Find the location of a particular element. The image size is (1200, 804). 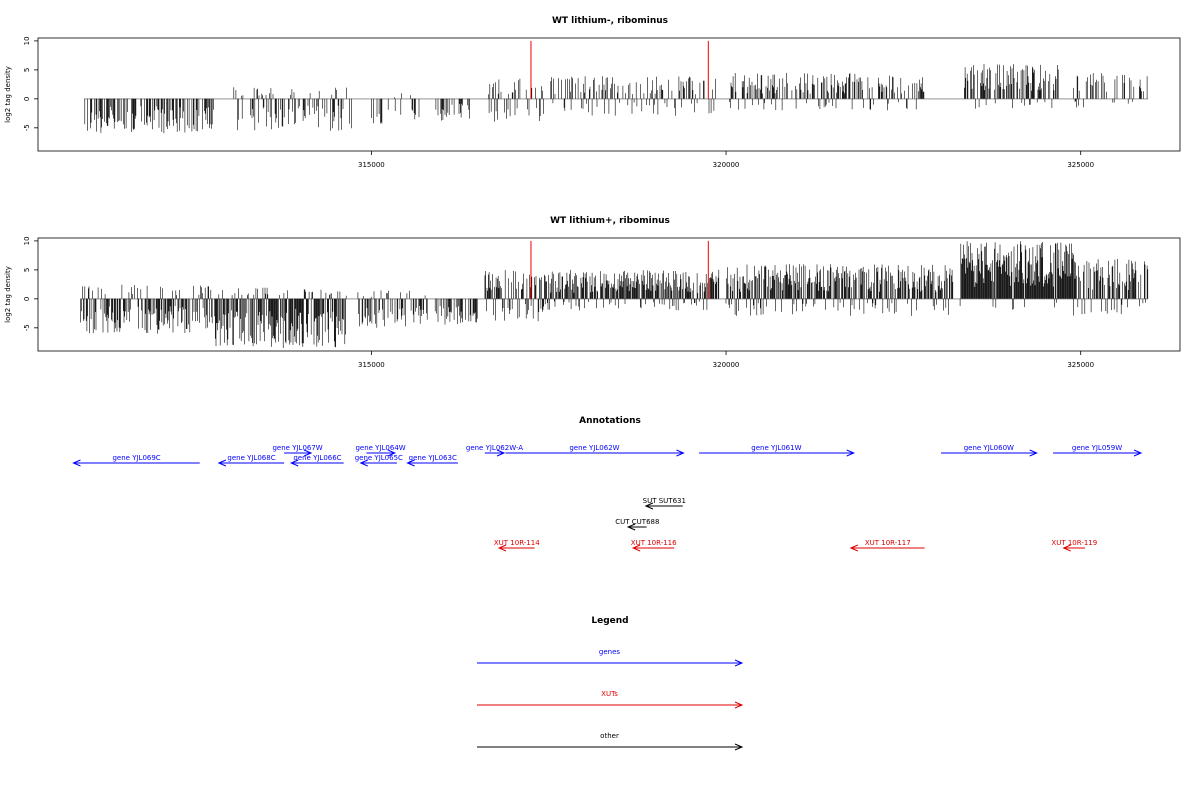

feature-label: gene YJL062W is located at coordinates (594, 448).